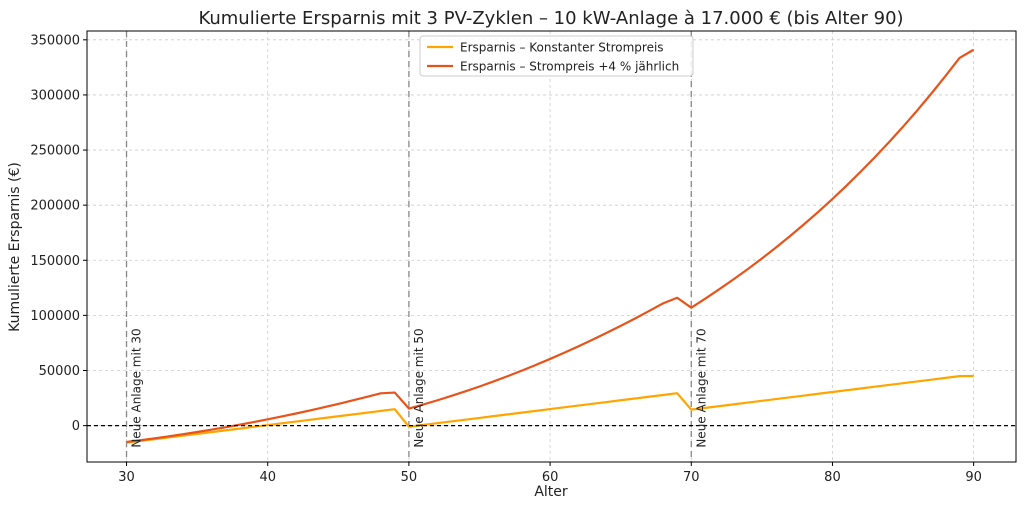 The height and width of the screenshot is (512, 1024). Describe the element at coordinates (55, 40) in the screenshot. I see `y-tick-label: 350000` at that location.